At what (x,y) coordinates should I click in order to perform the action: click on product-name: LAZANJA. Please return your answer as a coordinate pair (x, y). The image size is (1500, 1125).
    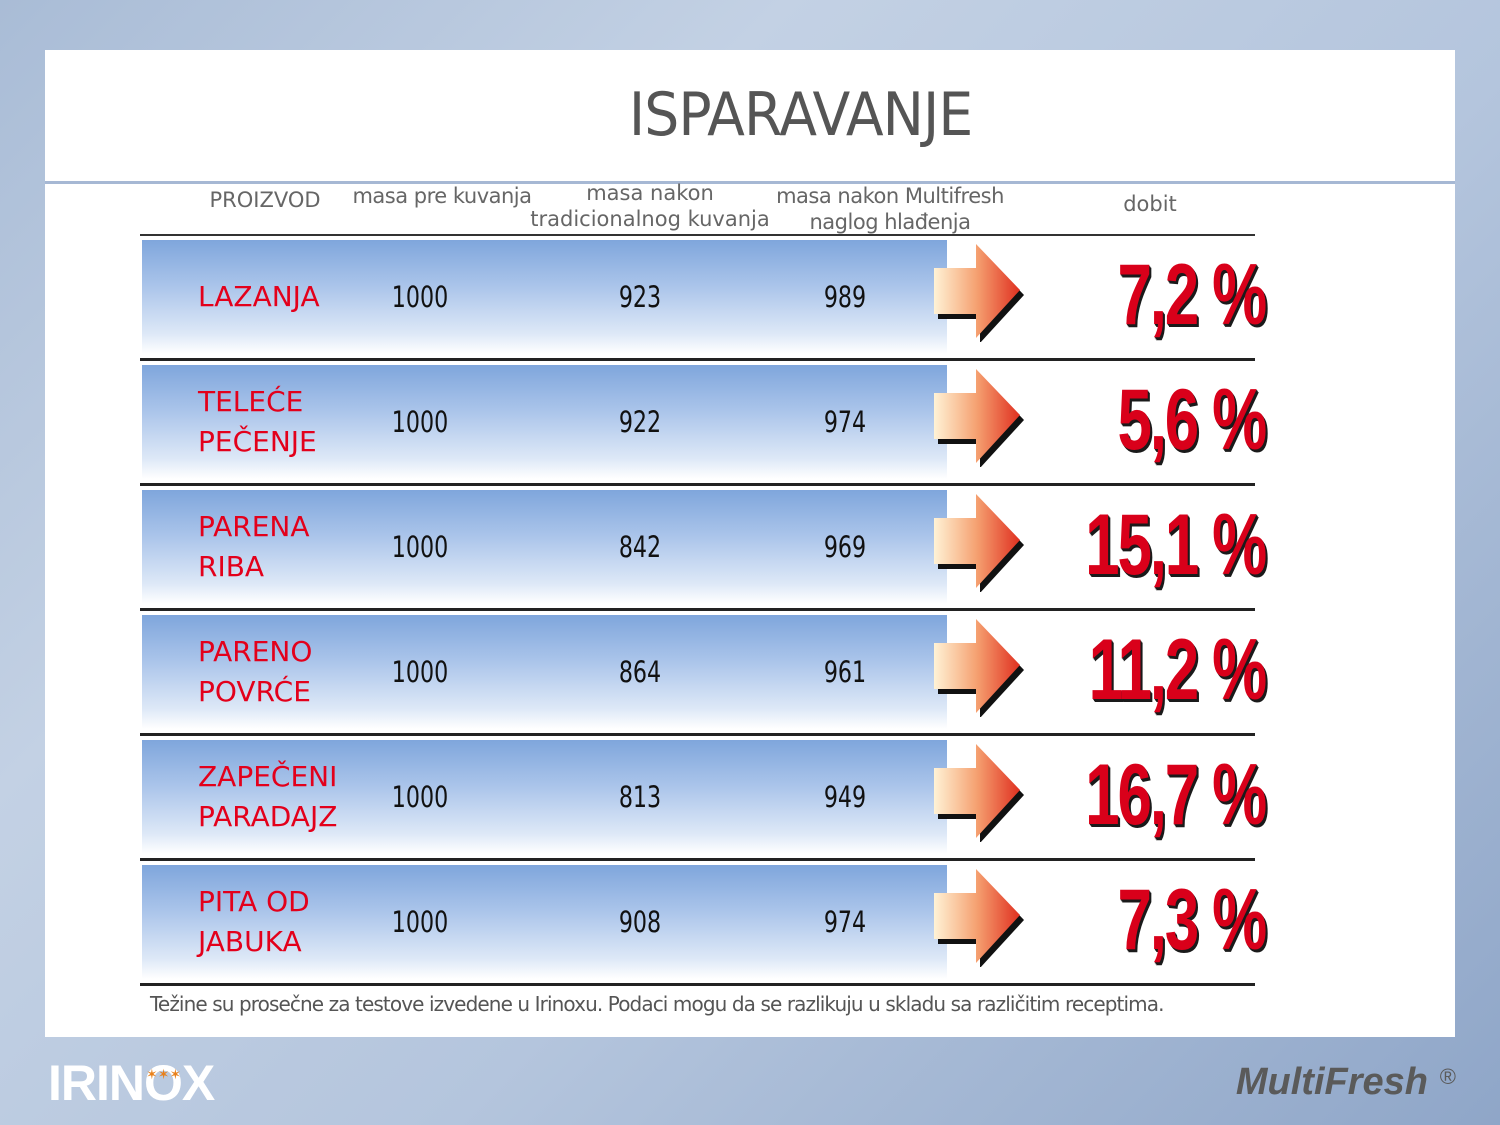
    Looking at the image, I should click on (283, 297).